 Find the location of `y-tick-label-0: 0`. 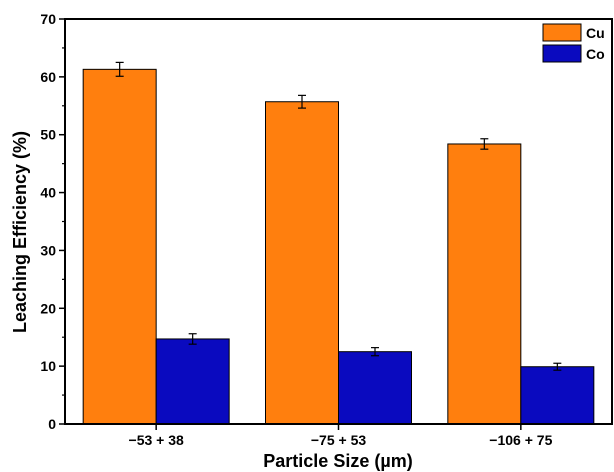

y-tick-label-0: 0 is located at coordinates (52, 424).